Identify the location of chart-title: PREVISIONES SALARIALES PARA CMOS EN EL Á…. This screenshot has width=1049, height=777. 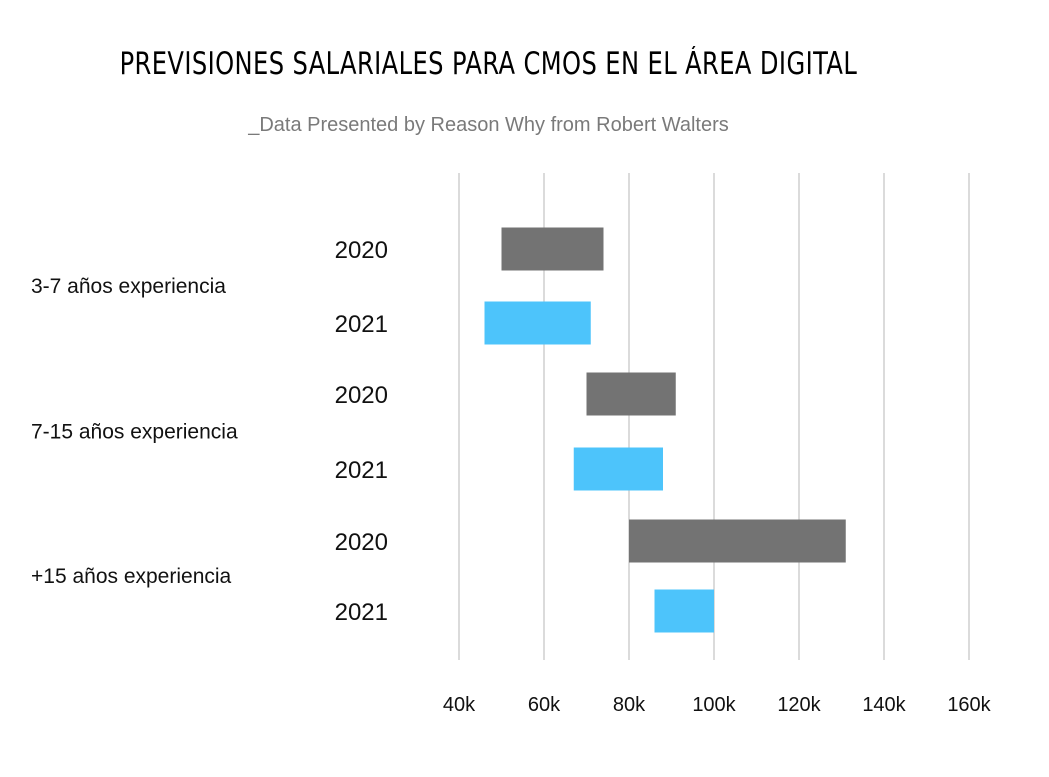
(488, 64).